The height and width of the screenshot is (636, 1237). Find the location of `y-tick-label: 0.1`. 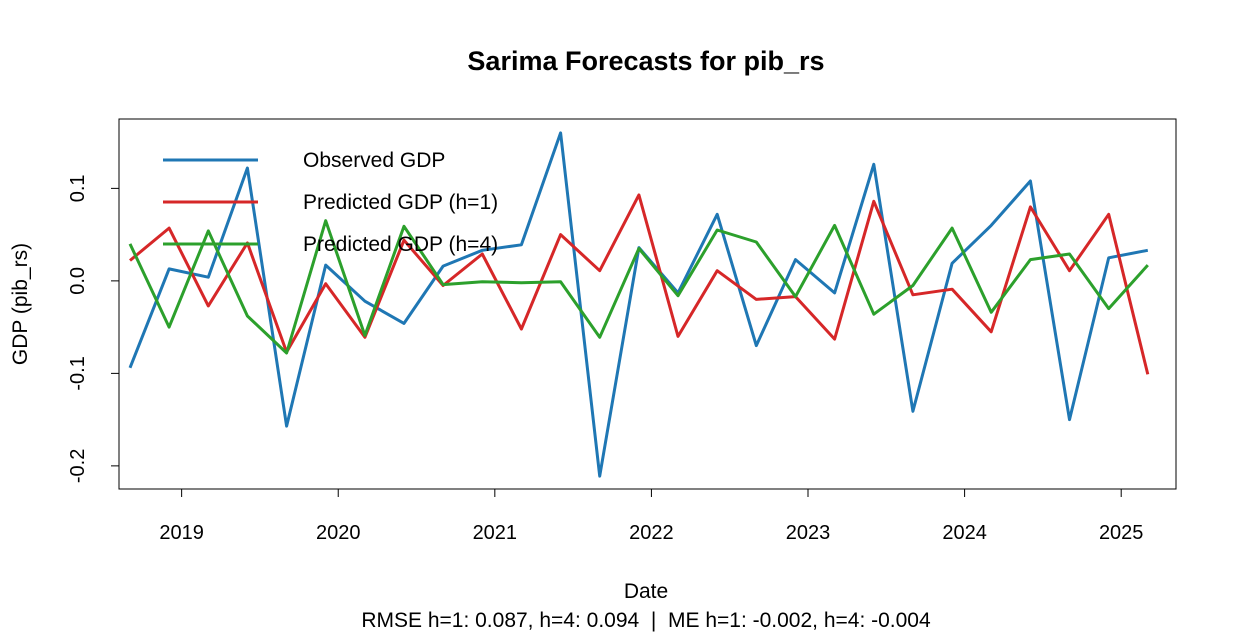

y-tick-label: 0.1 is located at coordinates (78, 188).